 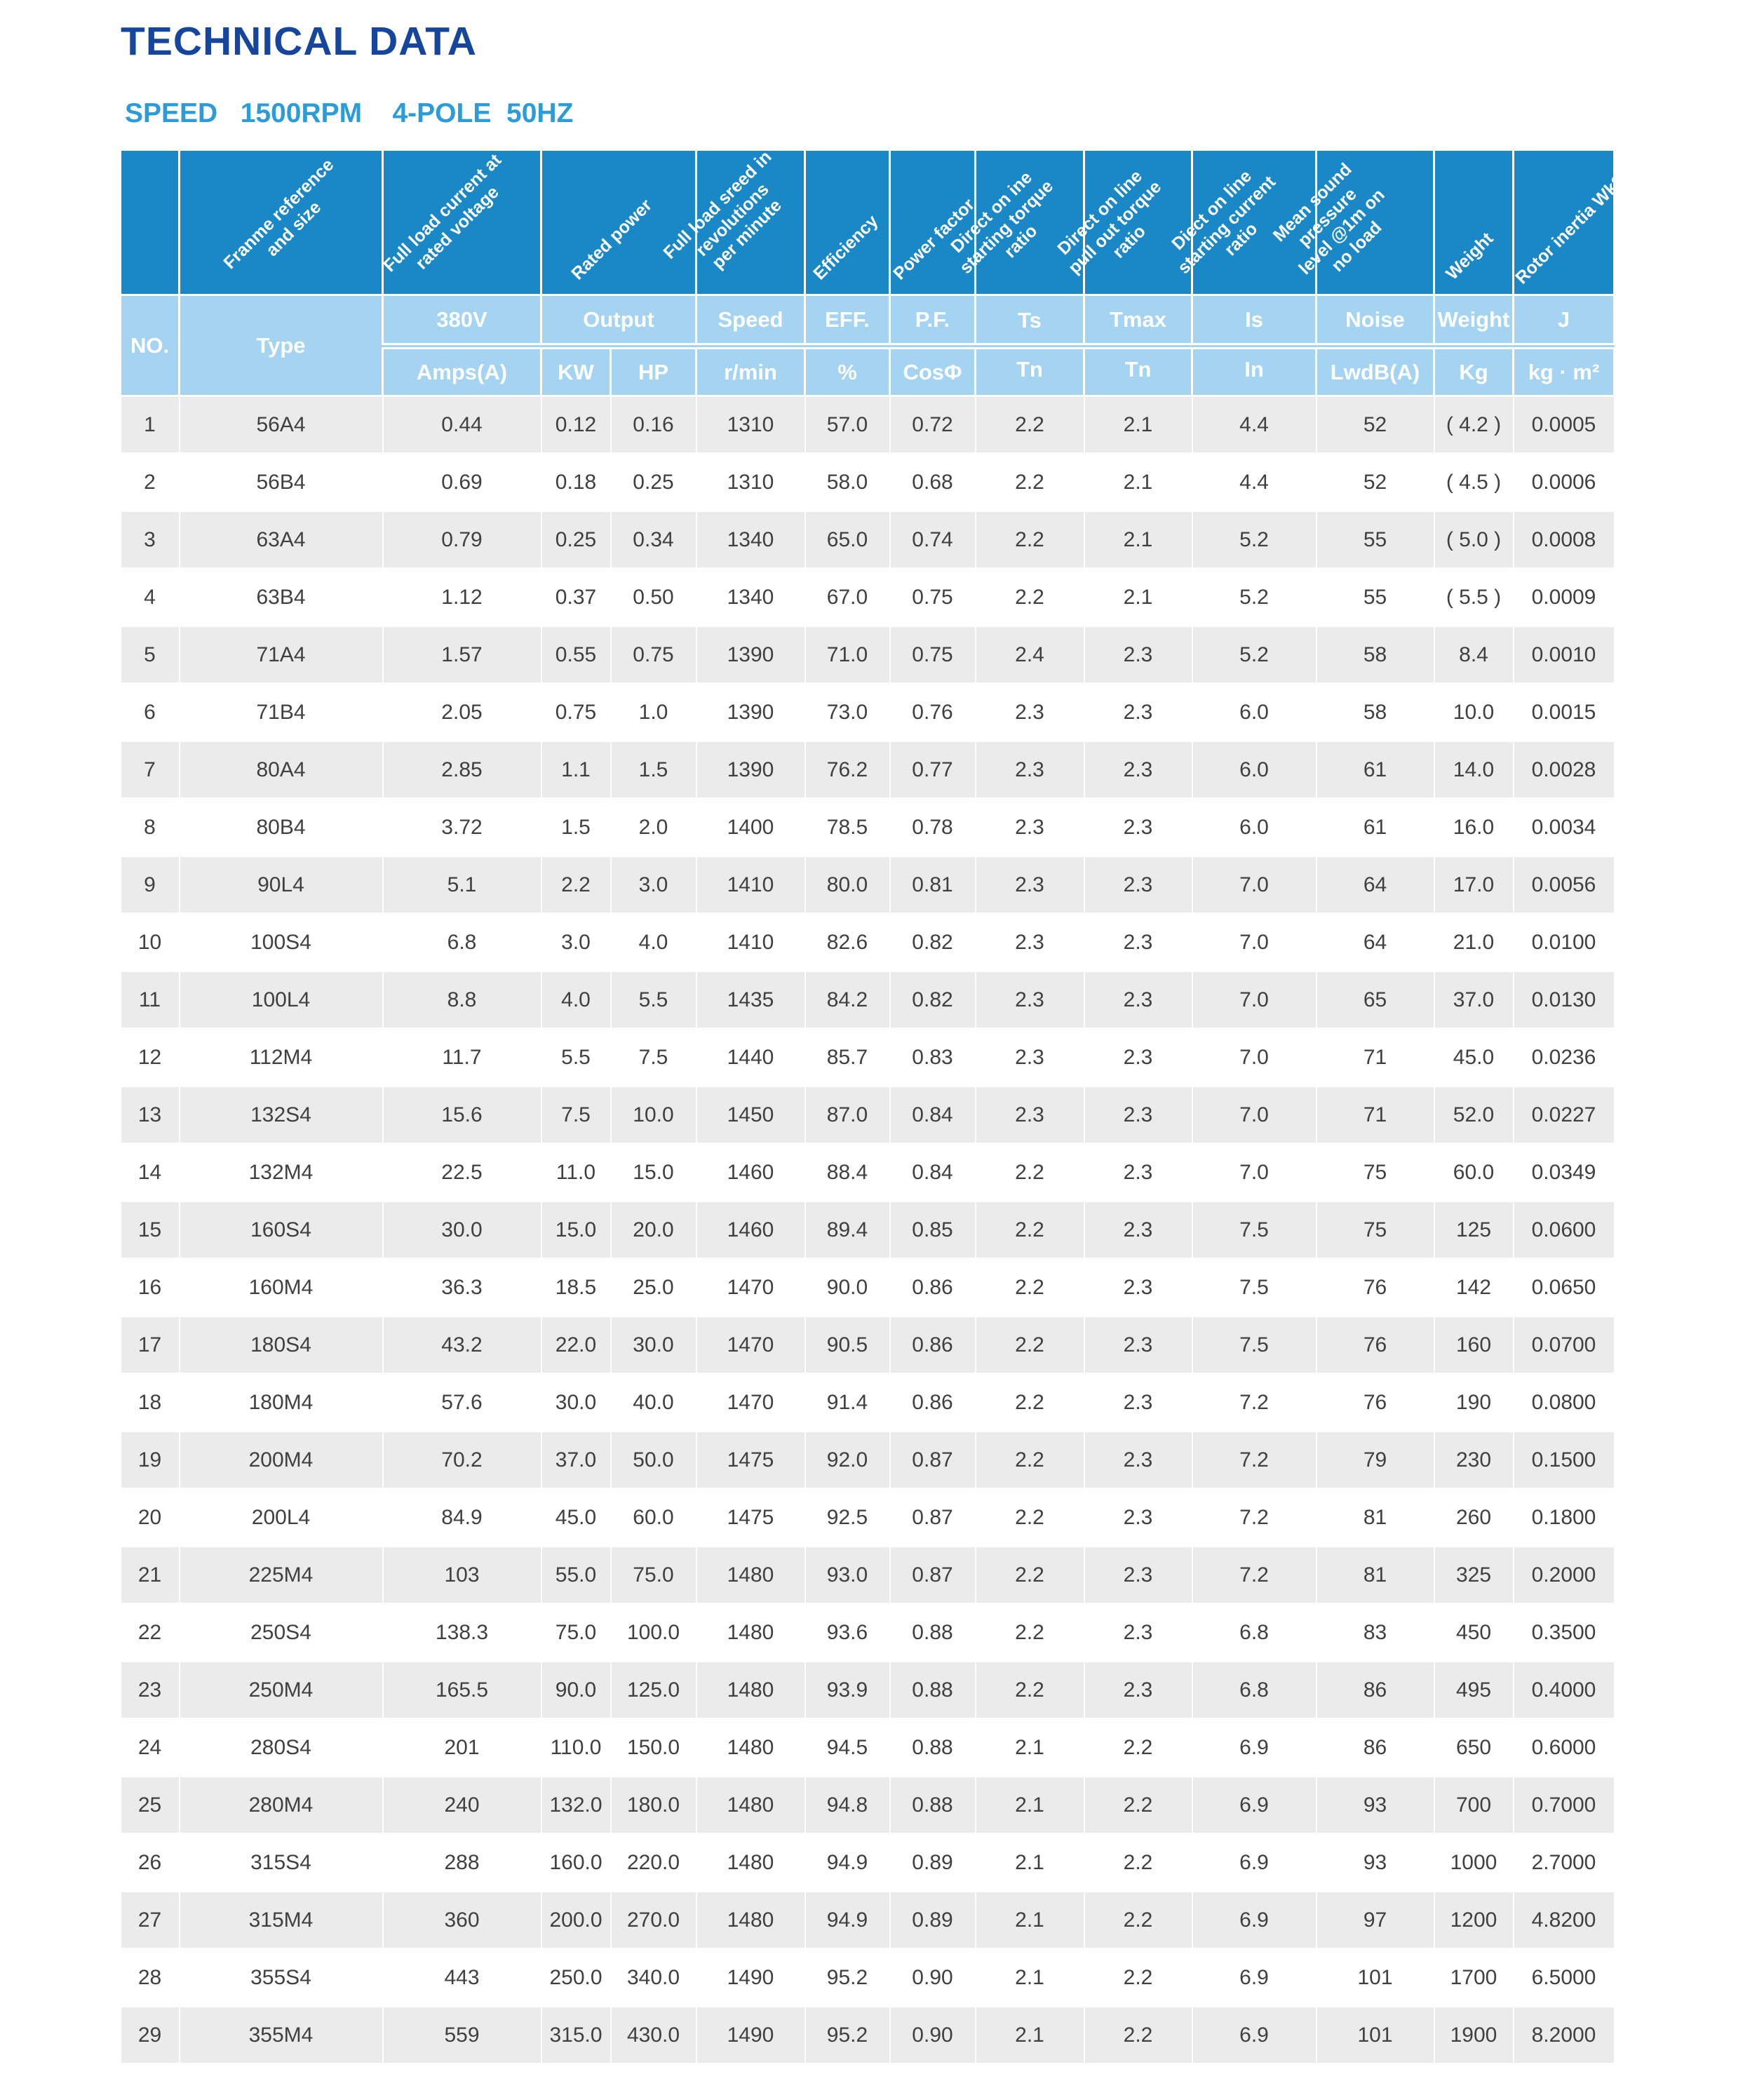 What do you see at coordinates (1564, 1115) in the screenshot?
I see `cell-inertia: 0.0227` at bounding box center [1564, 1115].